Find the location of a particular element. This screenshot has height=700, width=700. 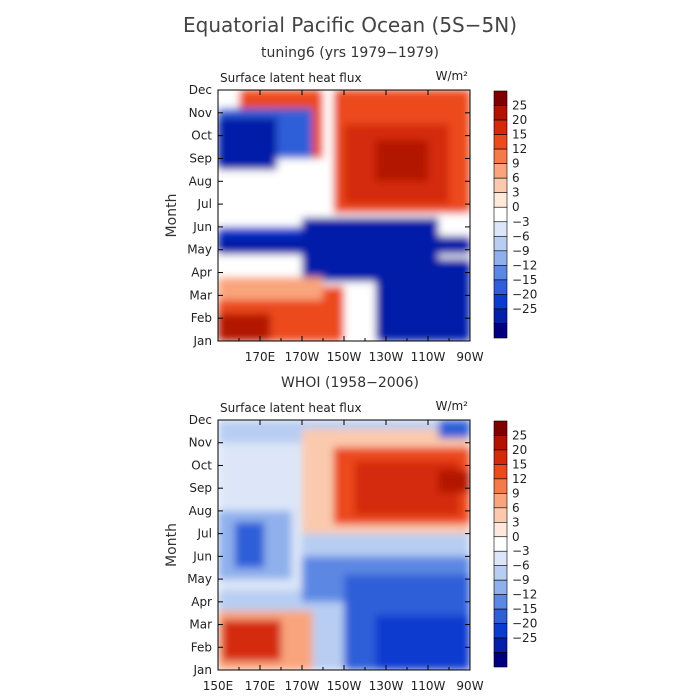

panel-title: WHOI (1958−2006) is located at coordinates (350, 383).